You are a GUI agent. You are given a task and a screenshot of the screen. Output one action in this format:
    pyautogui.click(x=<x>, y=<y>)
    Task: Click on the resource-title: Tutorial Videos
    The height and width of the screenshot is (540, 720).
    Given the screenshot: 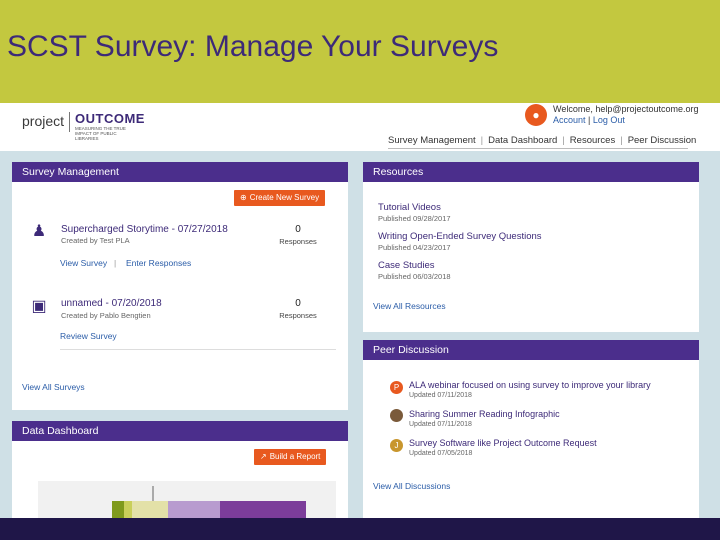 What is the action you would take?
    pyautogui.click(x=409, y=207)
    